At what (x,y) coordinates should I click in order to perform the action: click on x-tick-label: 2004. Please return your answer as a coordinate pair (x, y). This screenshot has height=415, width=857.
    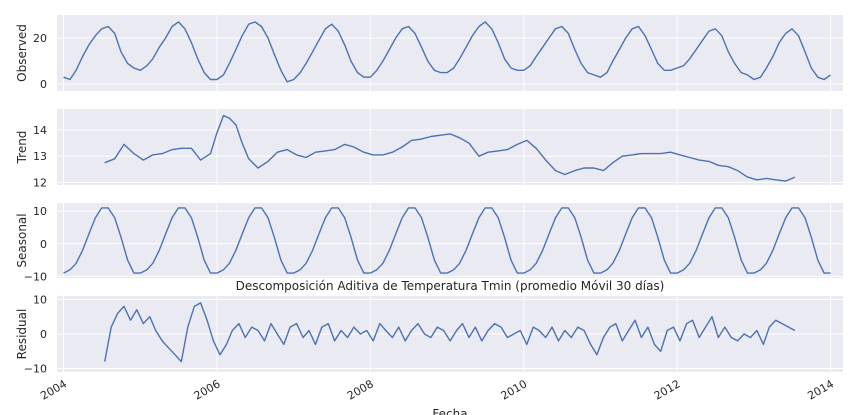
    Looking at the image, I should click on (53, 389).